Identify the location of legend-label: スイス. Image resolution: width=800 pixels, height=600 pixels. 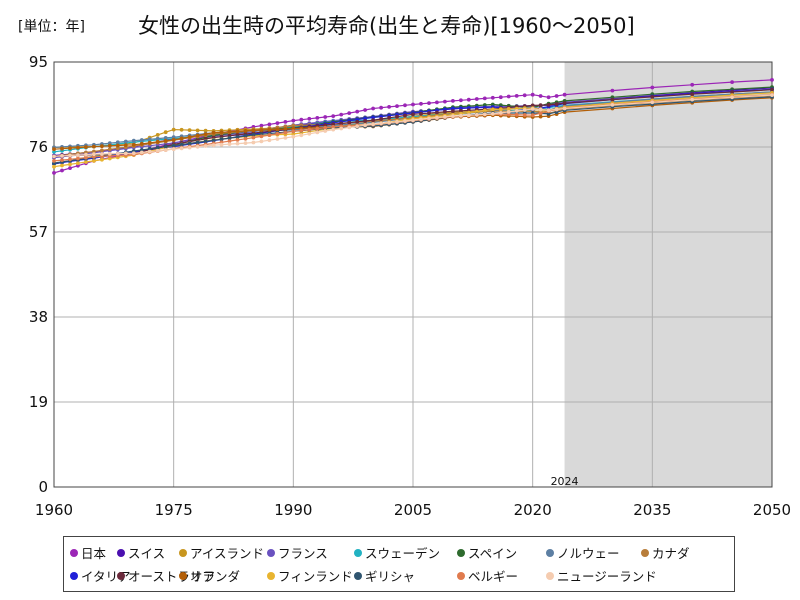
(147, 553).